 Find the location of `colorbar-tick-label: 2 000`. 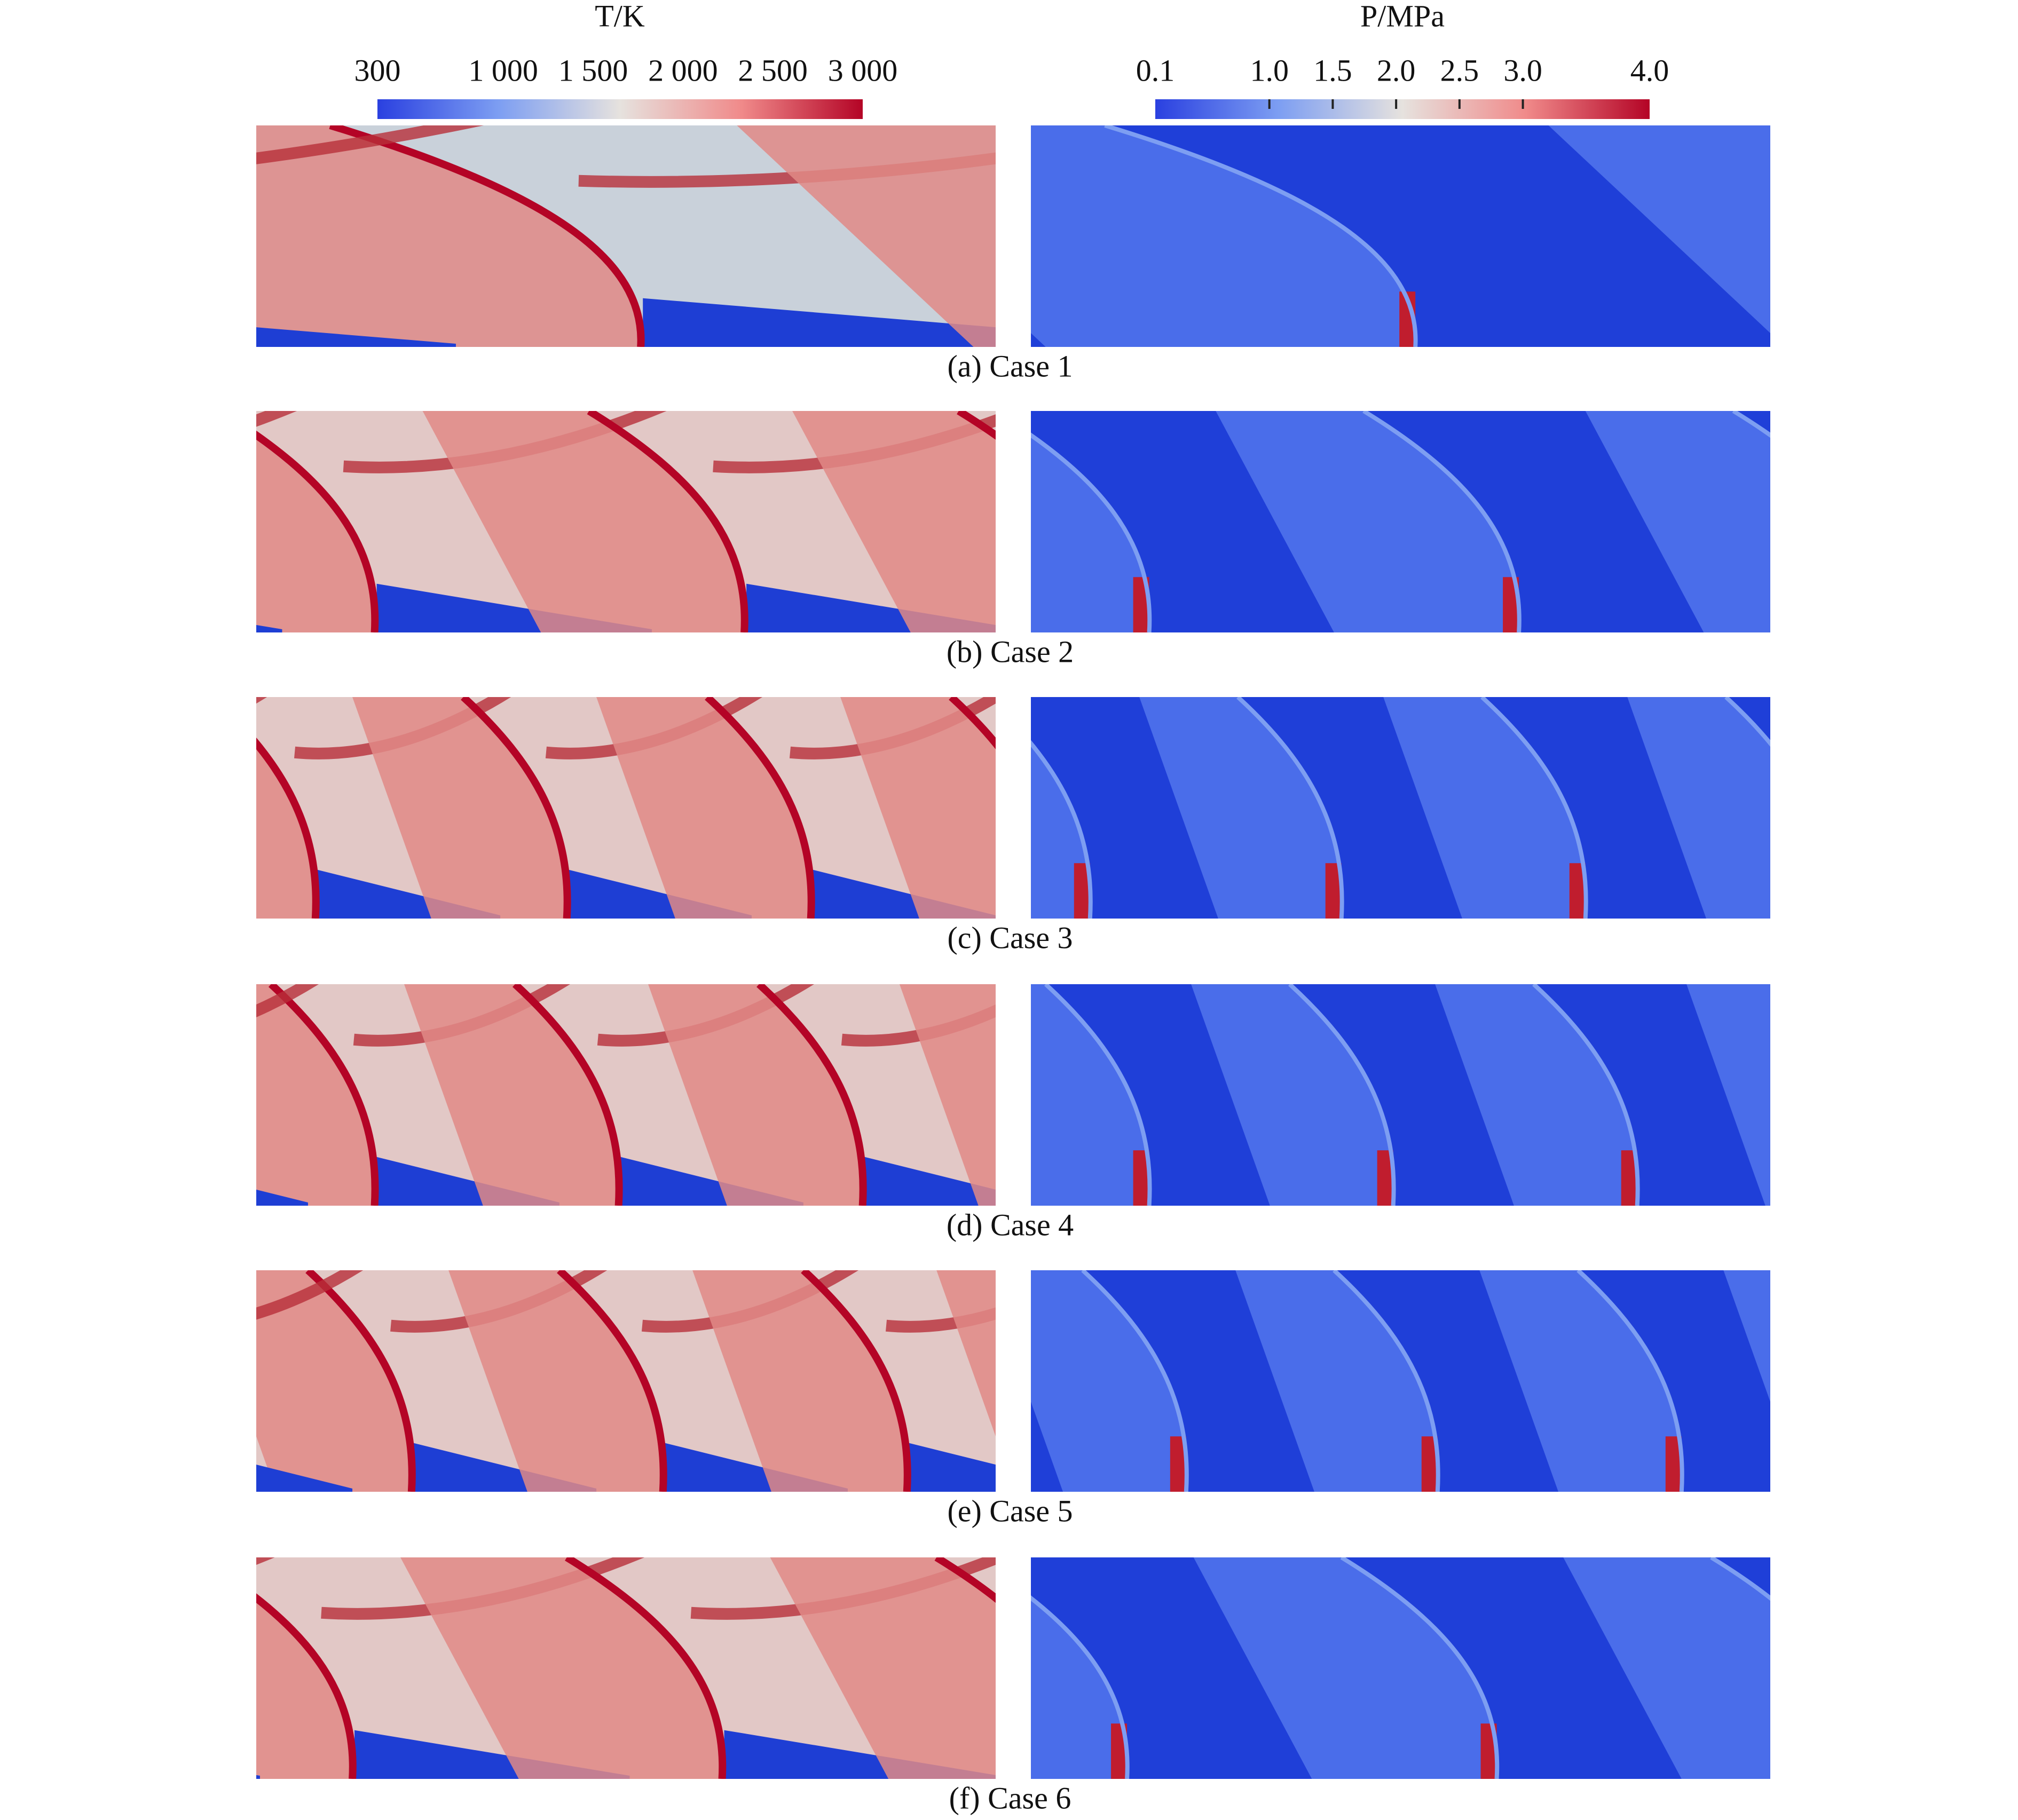

colorbar-tick-label: 2 000 is located at coordinates (683, 70).